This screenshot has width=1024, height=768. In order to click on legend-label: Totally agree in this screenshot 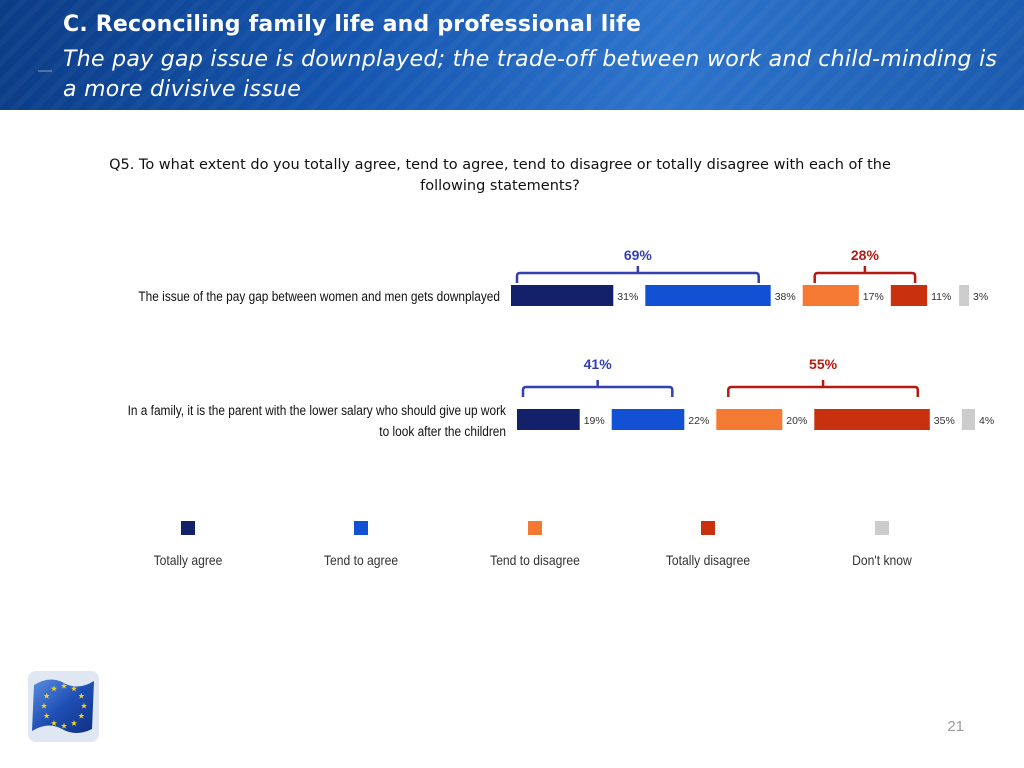, I will do `click(188, 560)`.